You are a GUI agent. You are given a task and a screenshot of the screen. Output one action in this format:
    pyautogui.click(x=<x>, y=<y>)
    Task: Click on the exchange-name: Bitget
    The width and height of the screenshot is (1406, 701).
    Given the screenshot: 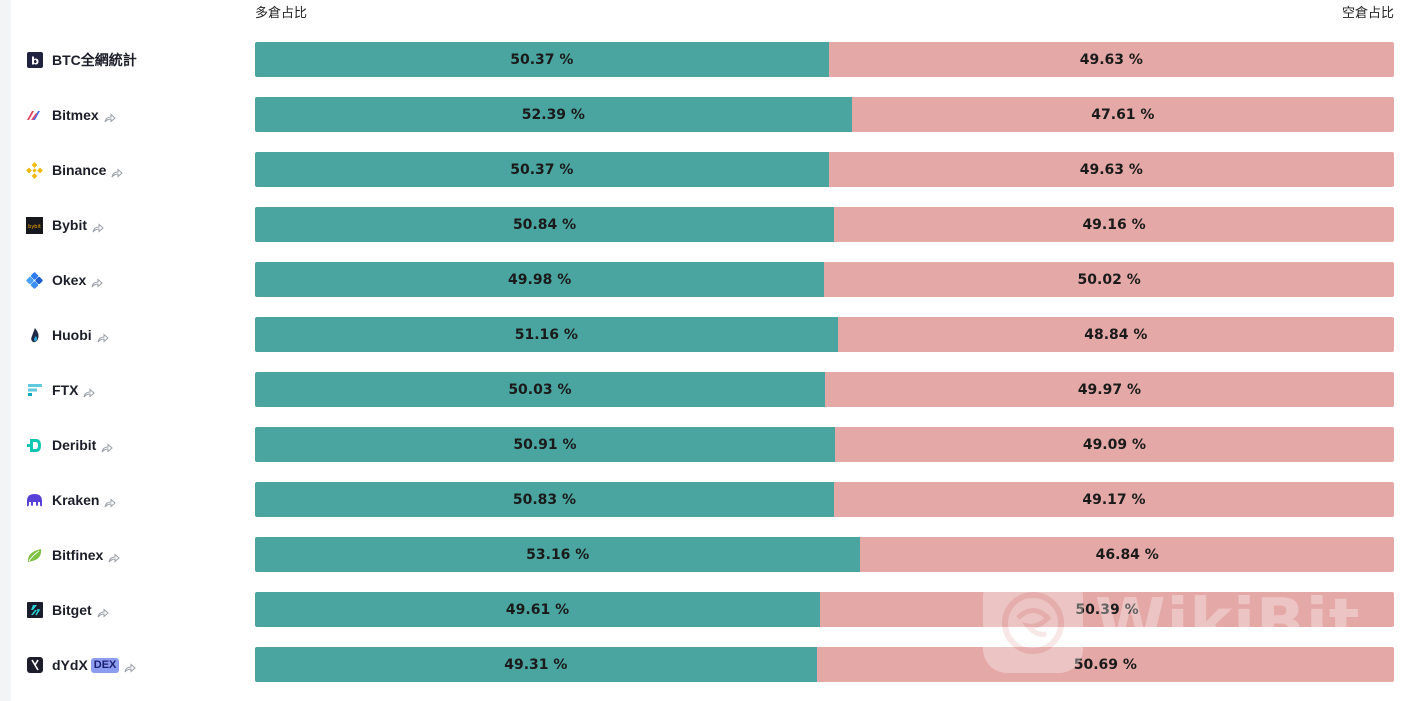 What is the action you would take?
    pyautogui.click(x=72, y=610)
    